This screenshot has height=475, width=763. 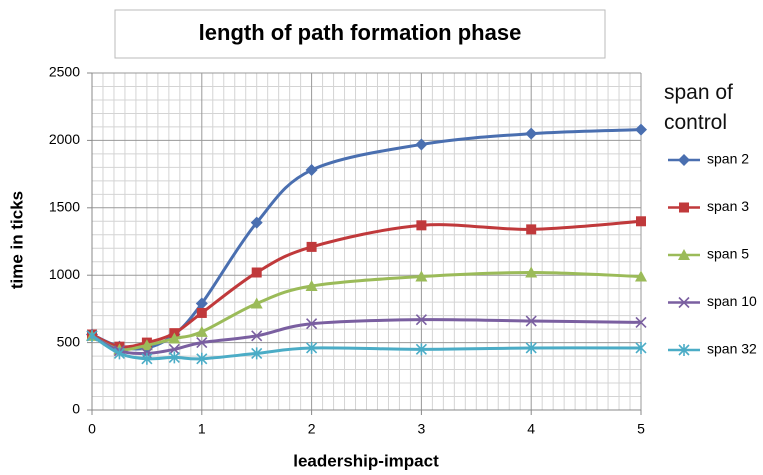 I want to click on legend-label: span 32, so click(x=732, y=349).